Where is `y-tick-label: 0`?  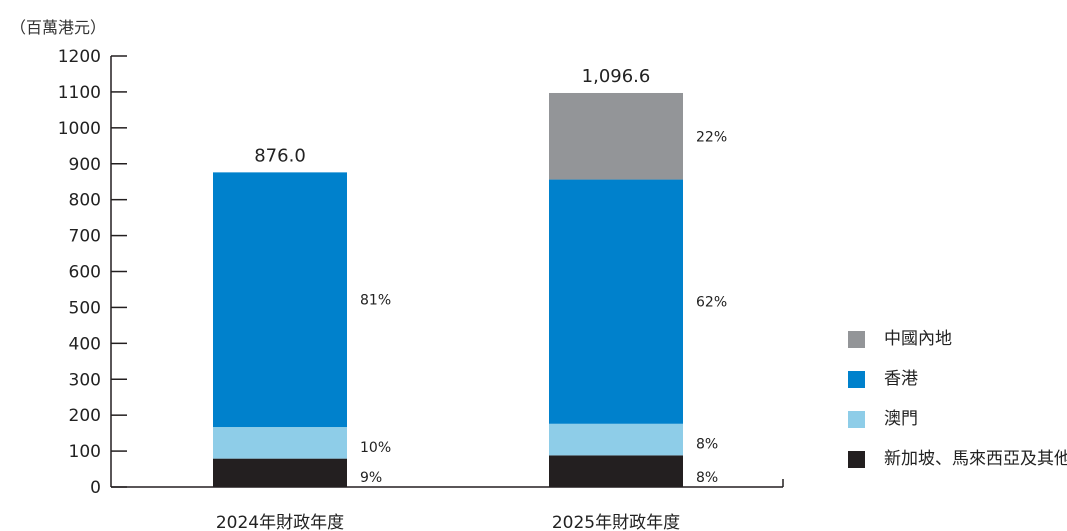 y-tick-label: 0 is located at coordinates (95, 488).